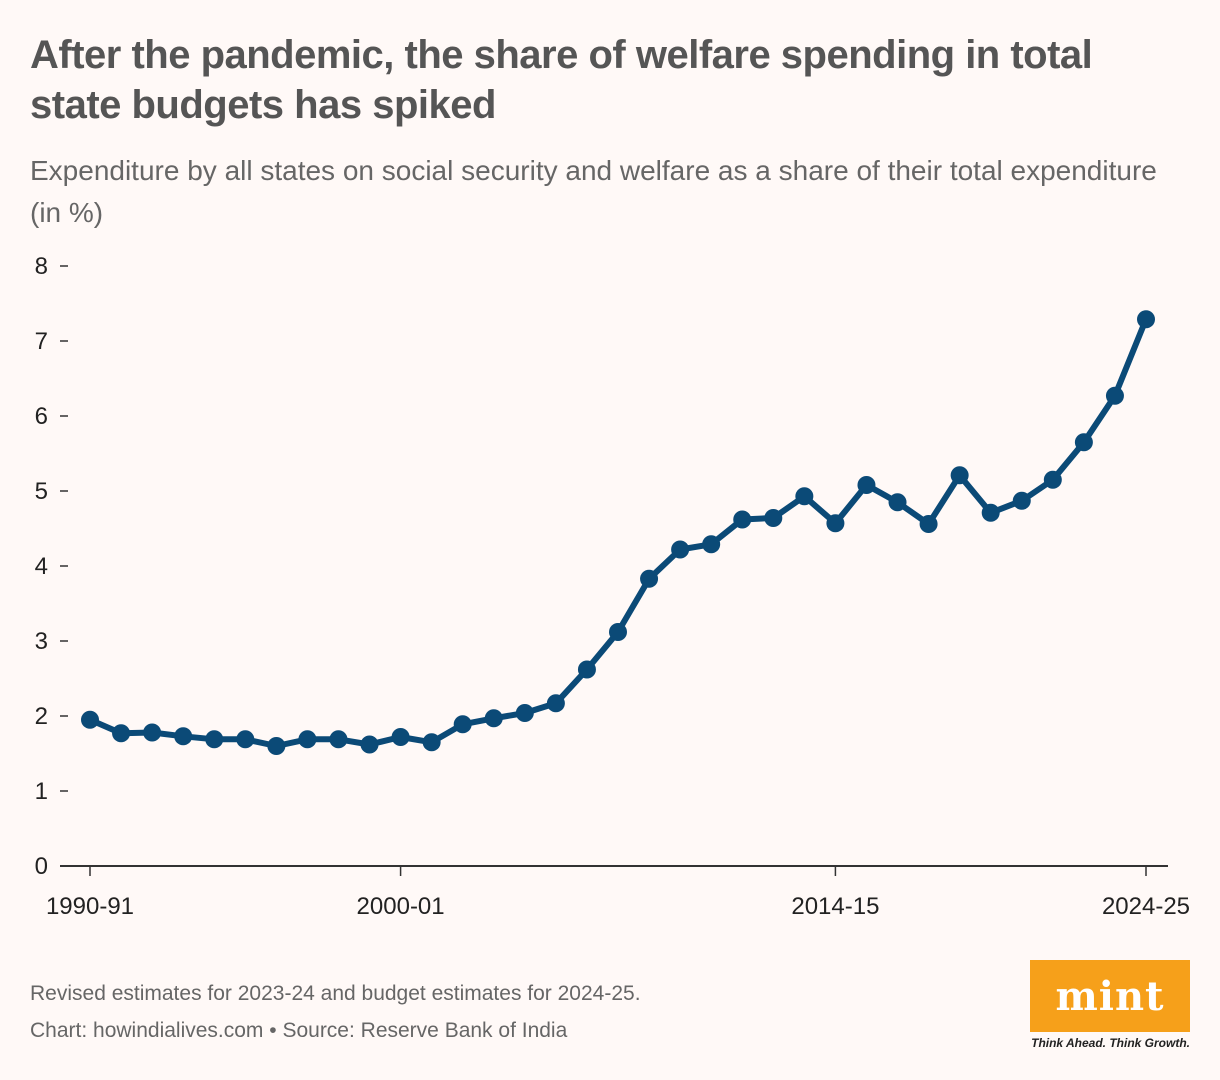  I want to click on y-tick-label: 3, so click(41, 641).